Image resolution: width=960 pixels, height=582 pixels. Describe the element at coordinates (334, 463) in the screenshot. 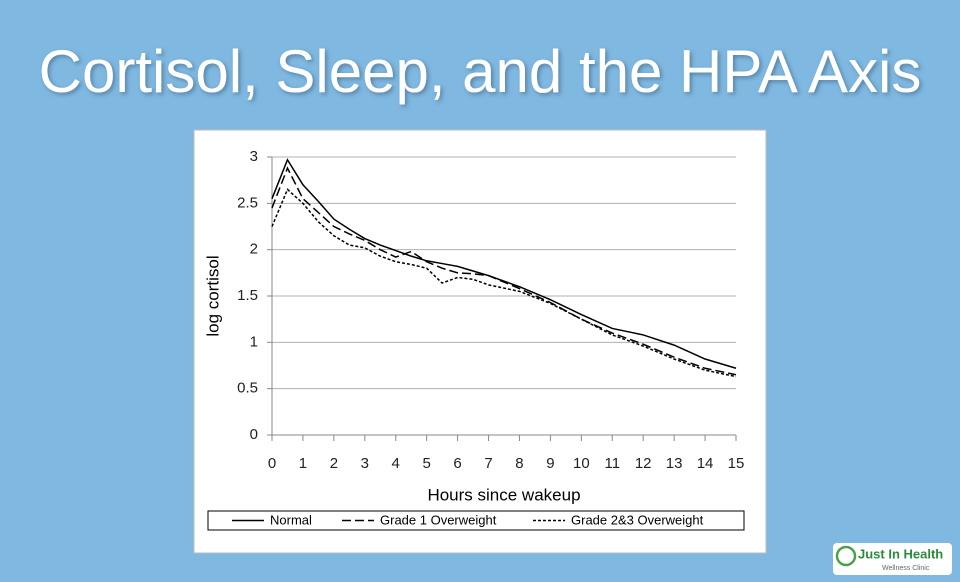

I see `x-tick-label: 2` at that location.